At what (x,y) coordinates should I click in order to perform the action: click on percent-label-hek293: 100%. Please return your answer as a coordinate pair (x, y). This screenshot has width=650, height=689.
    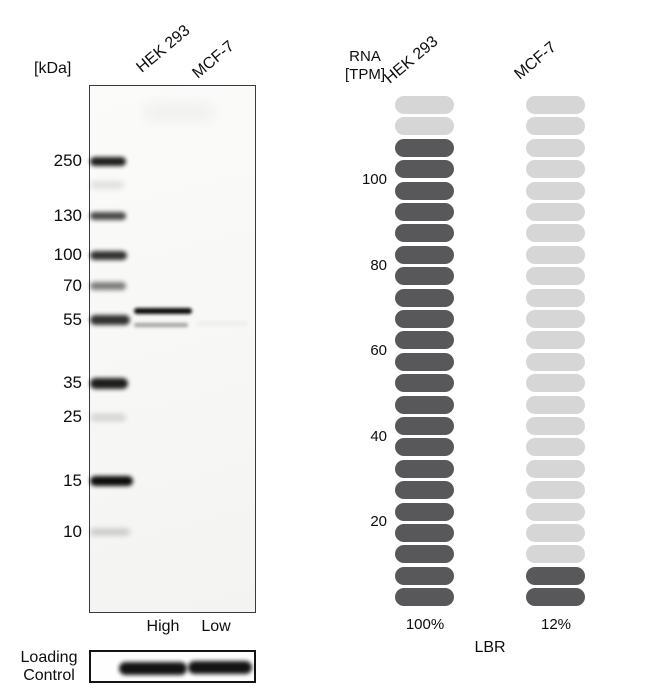
    Looking at the image, I should click on (425, 624).